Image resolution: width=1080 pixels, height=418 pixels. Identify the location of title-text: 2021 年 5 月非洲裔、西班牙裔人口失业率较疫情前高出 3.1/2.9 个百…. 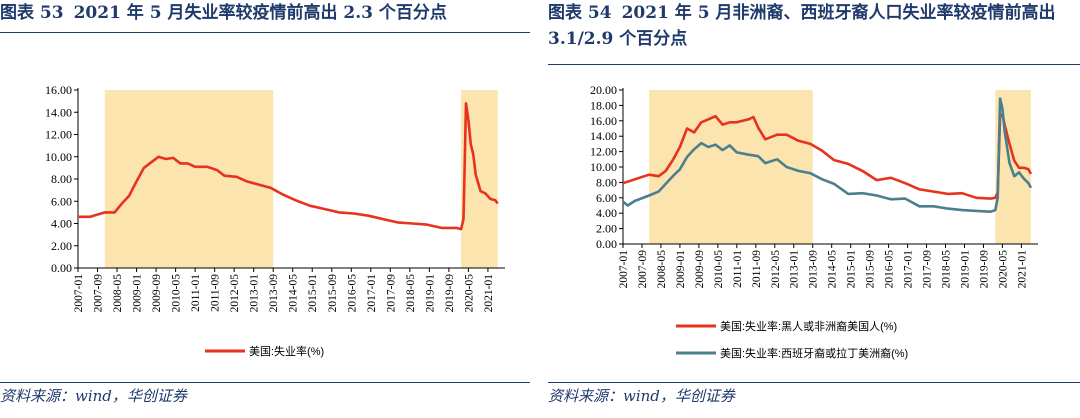
(802, 26).